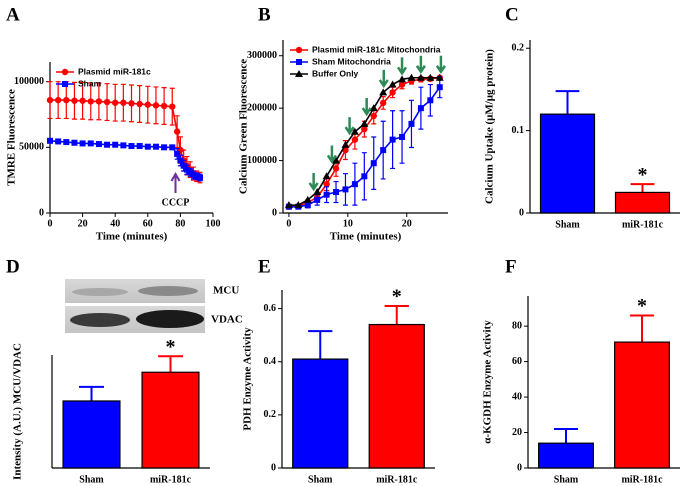 The width and height of the screenshot is (689, 486). Describe the element at coordinates (511, 266) in the screenshot. I see `panel-label: F` at that location.